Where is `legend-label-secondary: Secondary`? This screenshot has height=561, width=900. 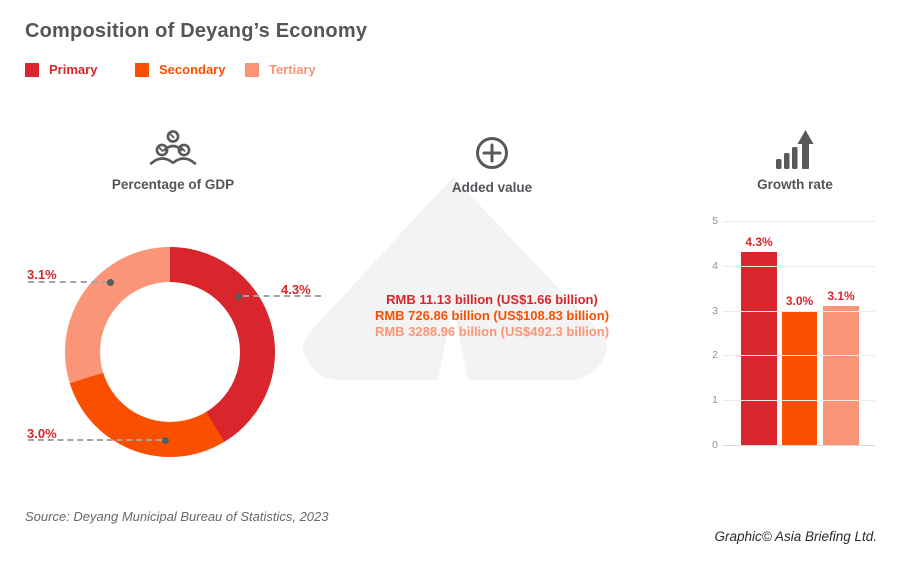 legend-label-secondary: Secondary is located at coordinates (192, 69).